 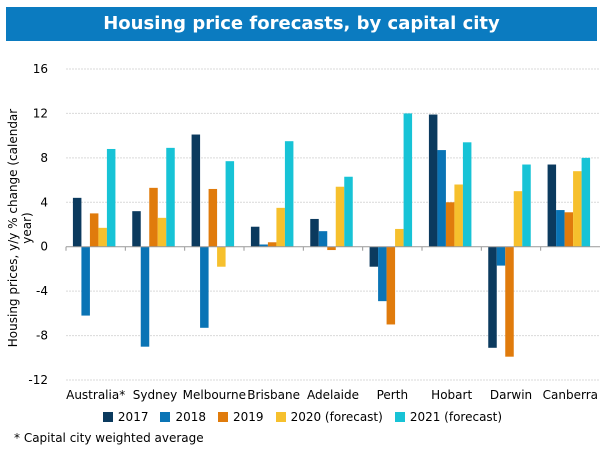 I want to click on bar-2021-Canberra, so click(x=586, y=202).